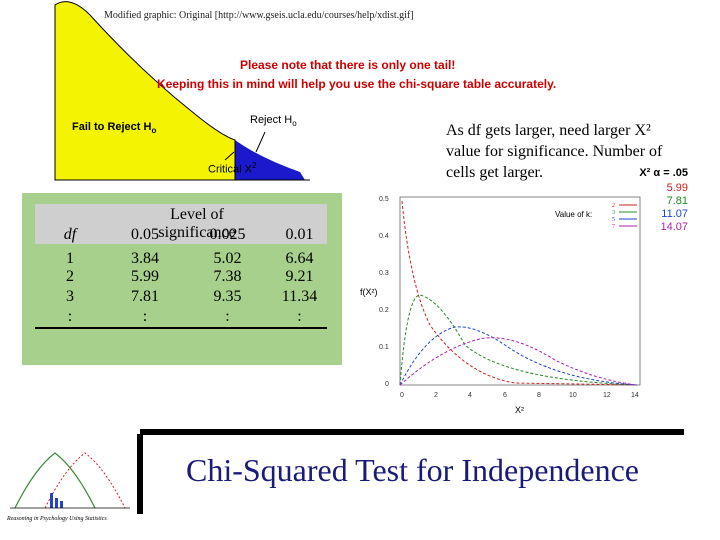 The image size is (720, 540). I want to click on critical-value: 14.07, so click(674, 227).